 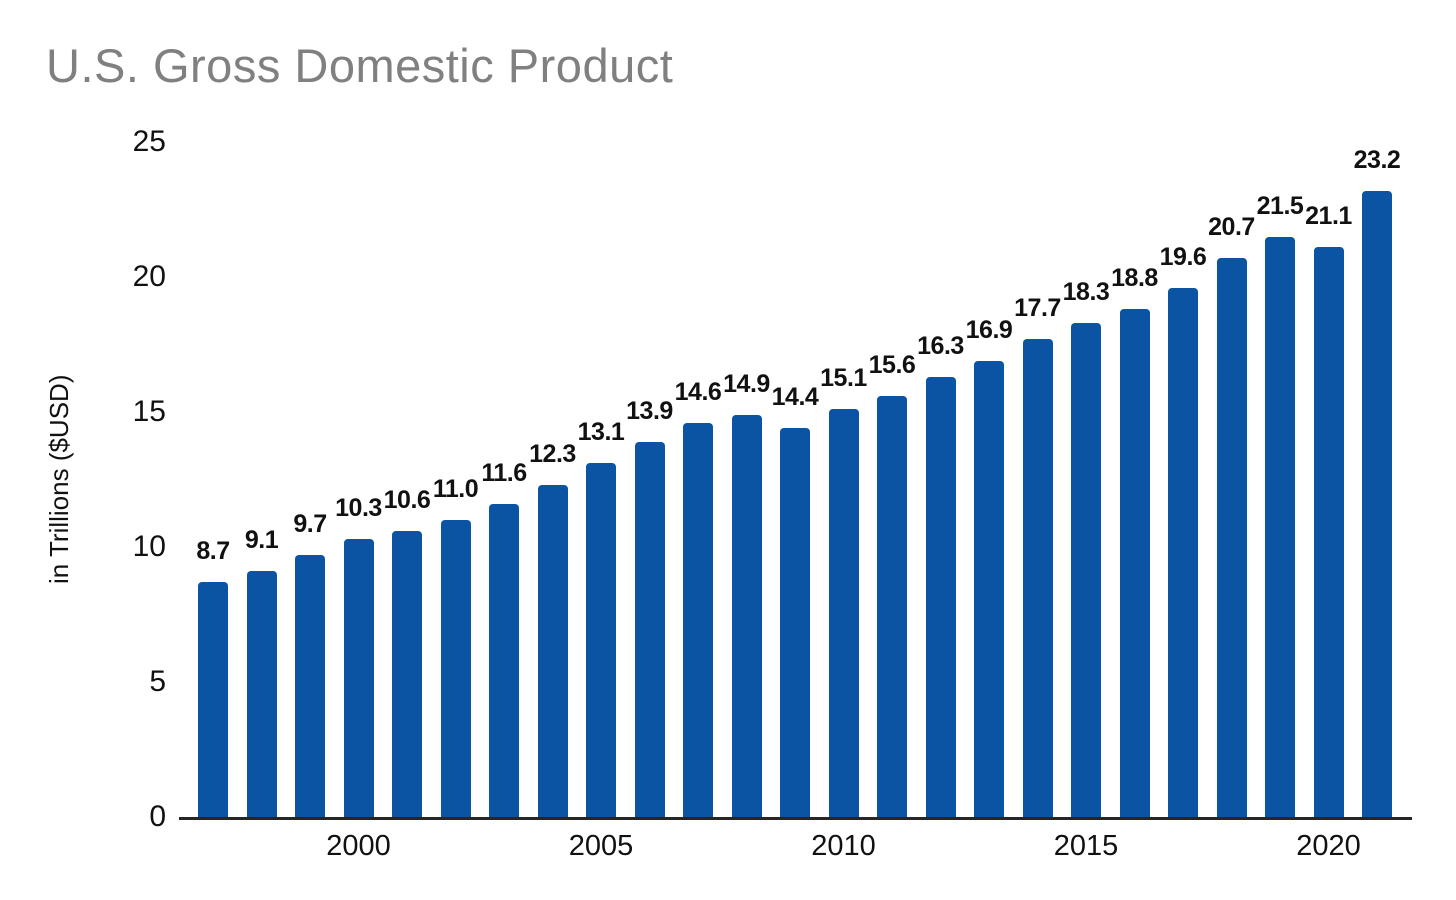 I want to click on bar-2012, so click(x=940, y=596).